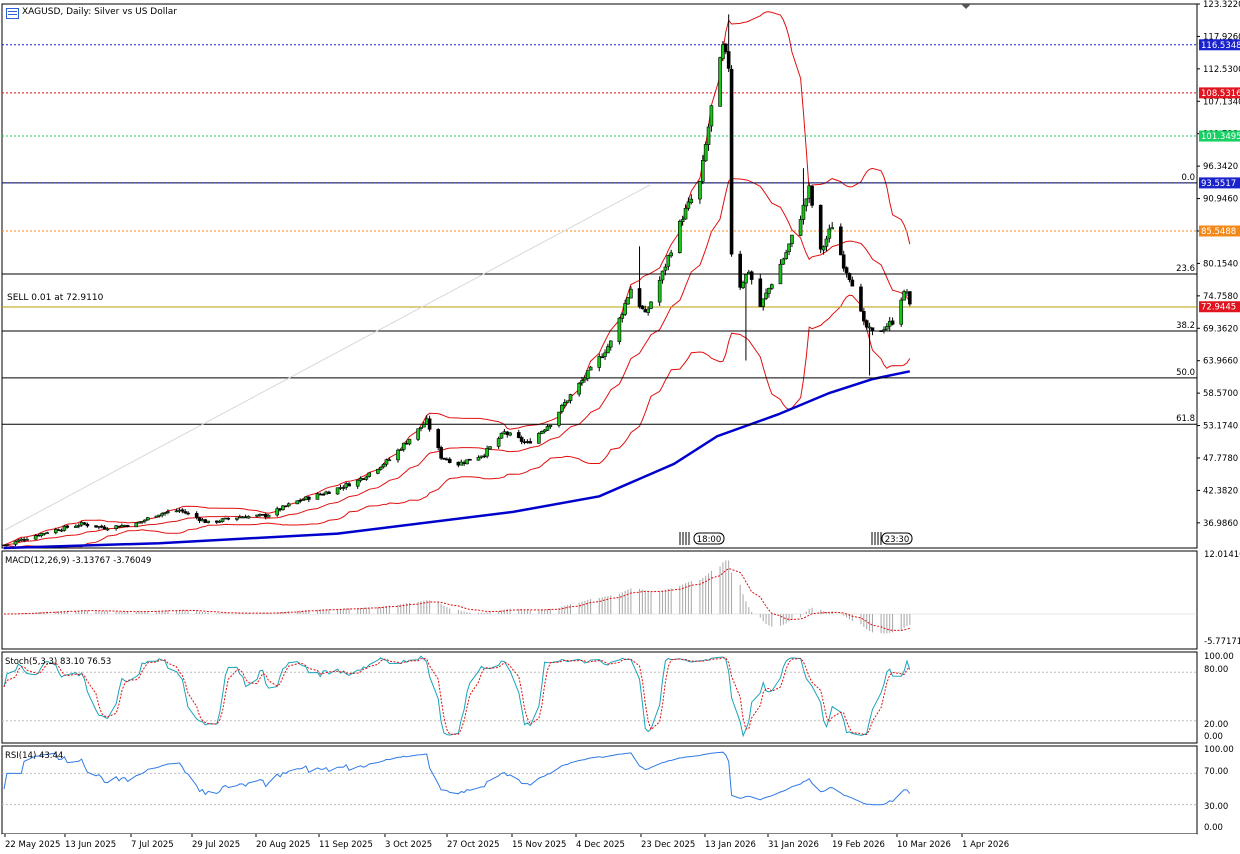 Image resolution: width=1240 pixels, height=854 pixels. I want to click on price-axis-label: 123.3220, so click(1221, 5).